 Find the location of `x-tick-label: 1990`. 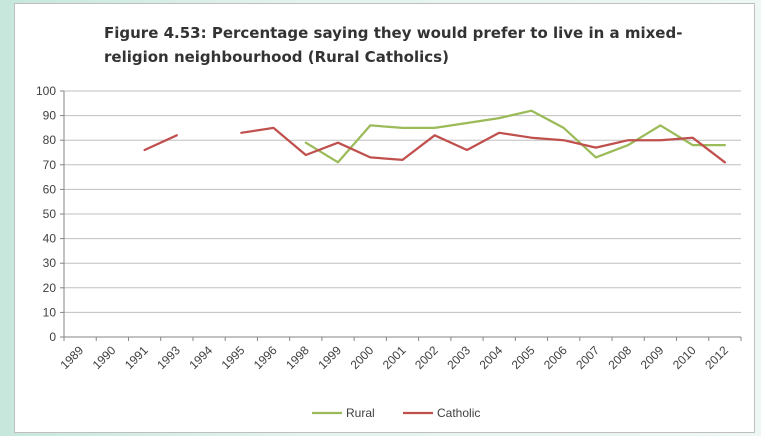

x-tick-label: 1990 is located at coordinates (104, 357).